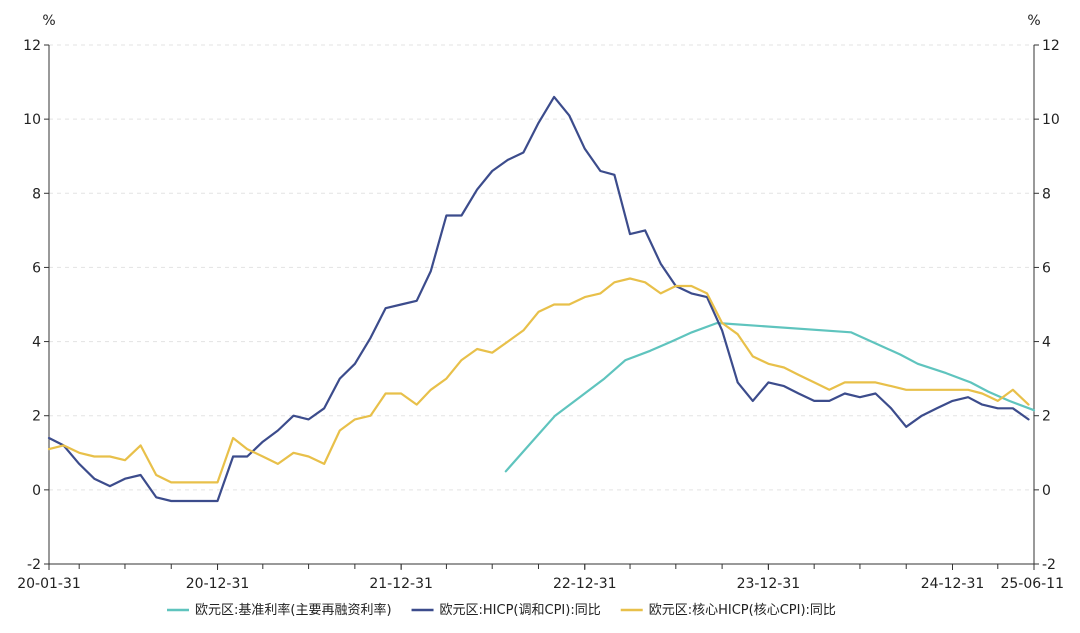 The image size is (1080, 633). I want to click on legend-item-1: 欧元区:基准利率(主要再融资利率), so click(279, 610).